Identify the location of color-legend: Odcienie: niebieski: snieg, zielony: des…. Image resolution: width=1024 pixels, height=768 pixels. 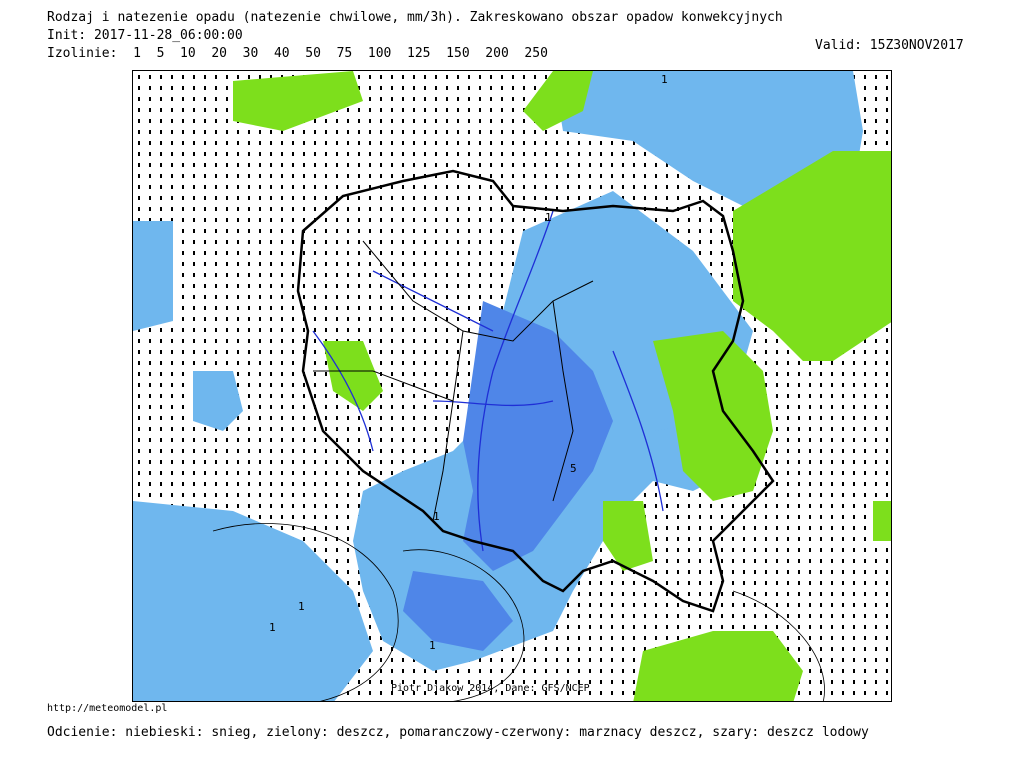
(458, 732).